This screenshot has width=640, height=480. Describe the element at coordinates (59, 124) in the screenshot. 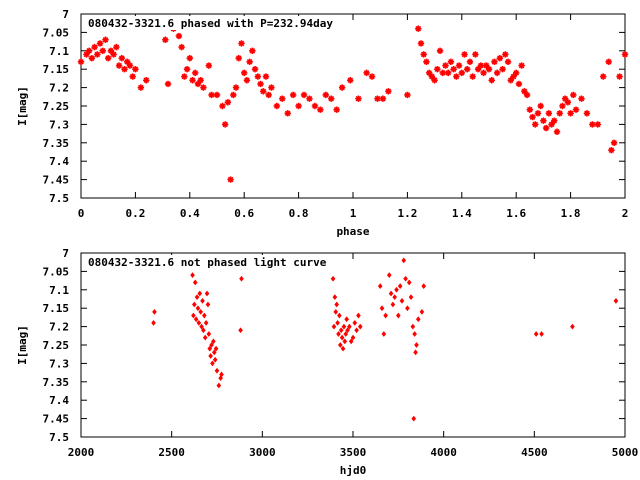

I see `phased-y-tick-label: 7.3` at that location.